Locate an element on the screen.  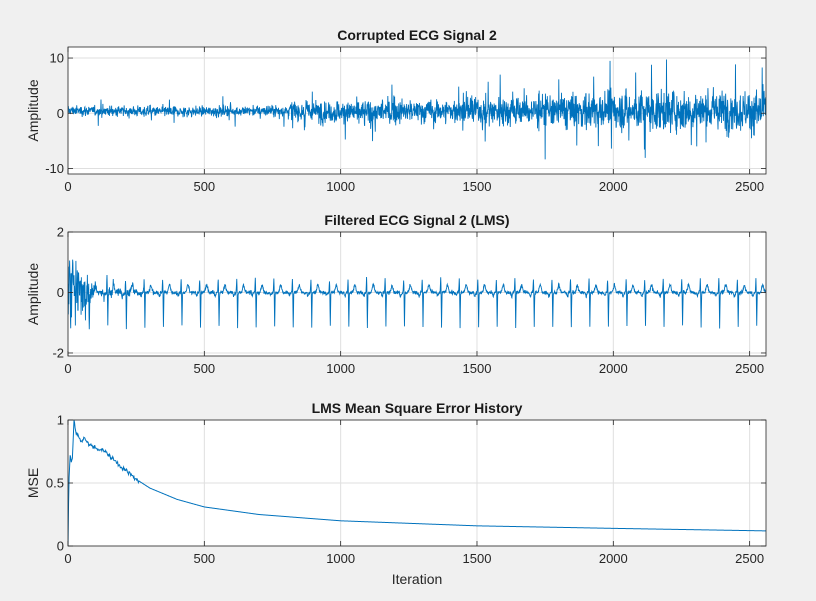
y-tick-label: 10 is located at coordinates (57, 58).